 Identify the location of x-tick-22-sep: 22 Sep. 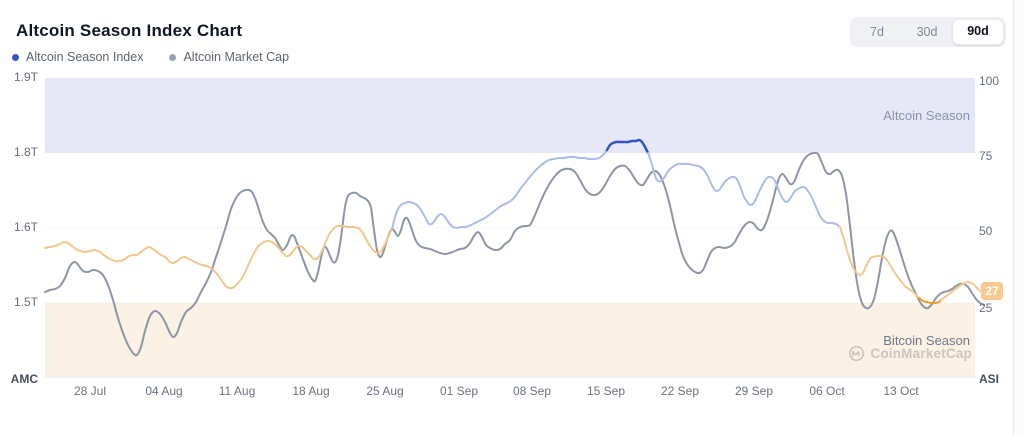
(680, 391).